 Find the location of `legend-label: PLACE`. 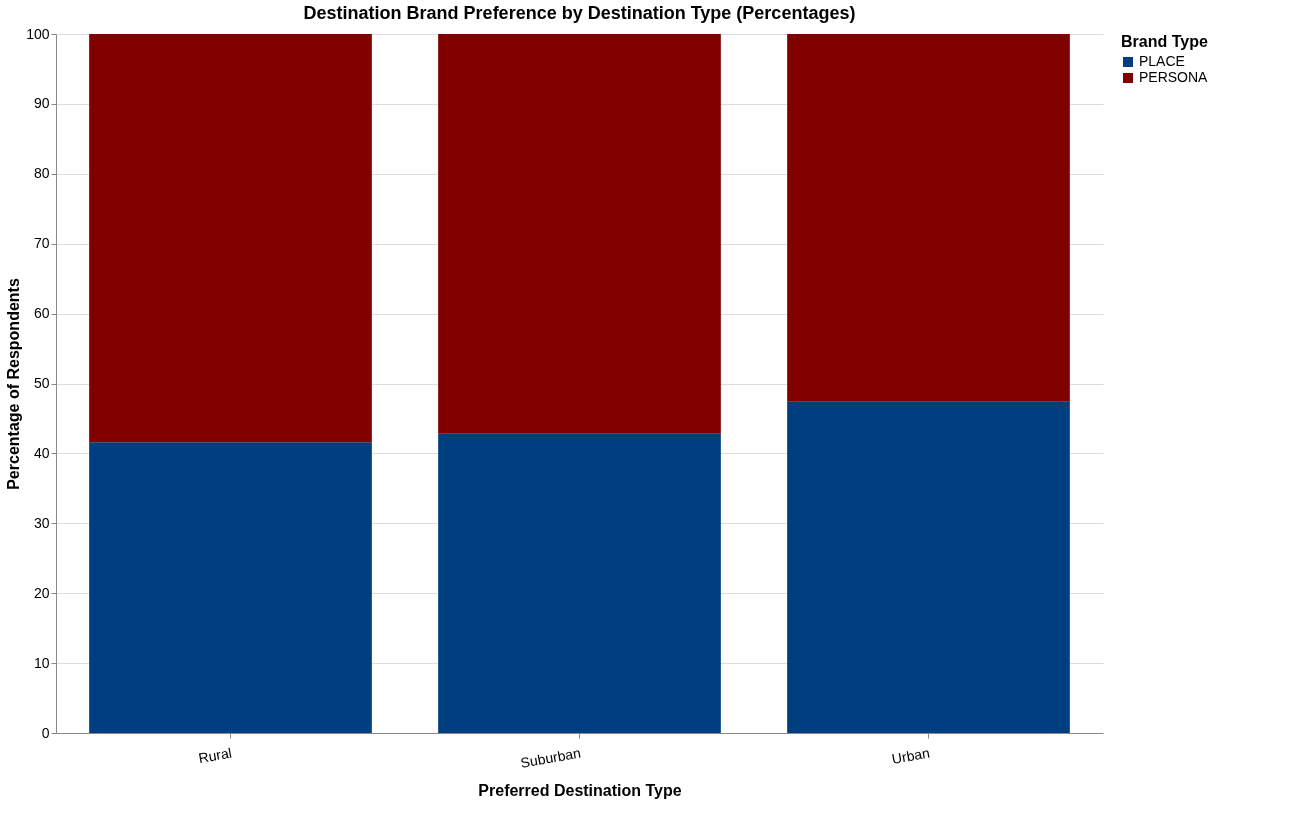

legend-label: PLACE is located at coordinates (1162, 61).